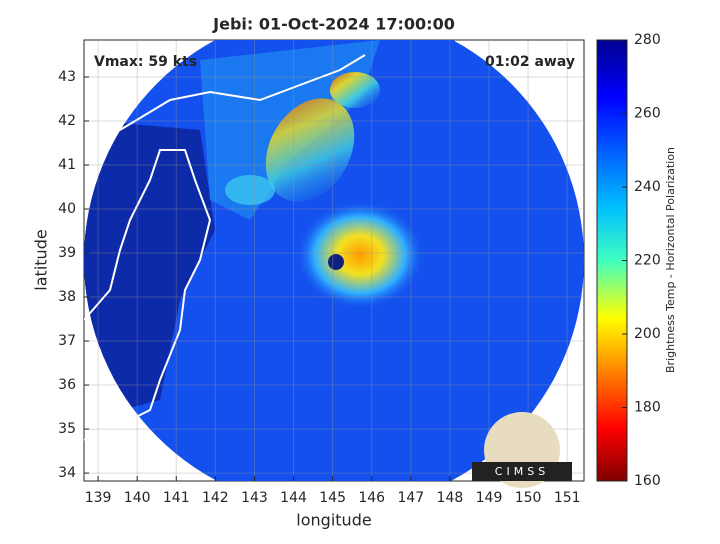  I want to click on x-tick-label: 140, so click(137, 498).